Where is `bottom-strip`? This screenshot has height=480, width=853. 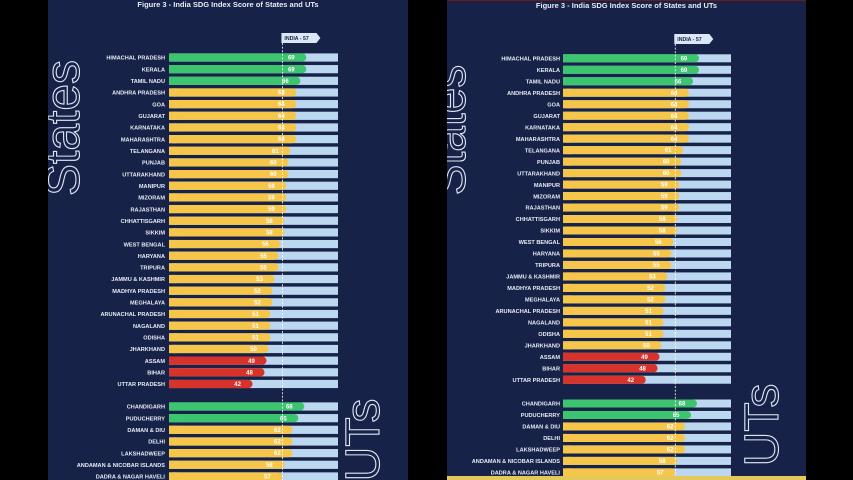
bottom-strip is located at coordinates (626, 478).